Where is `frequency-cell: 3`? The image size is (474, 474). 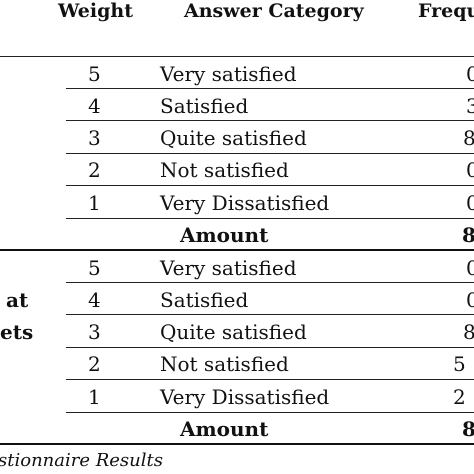 frequency-cell: 3 is located at coordinates (470, 106).